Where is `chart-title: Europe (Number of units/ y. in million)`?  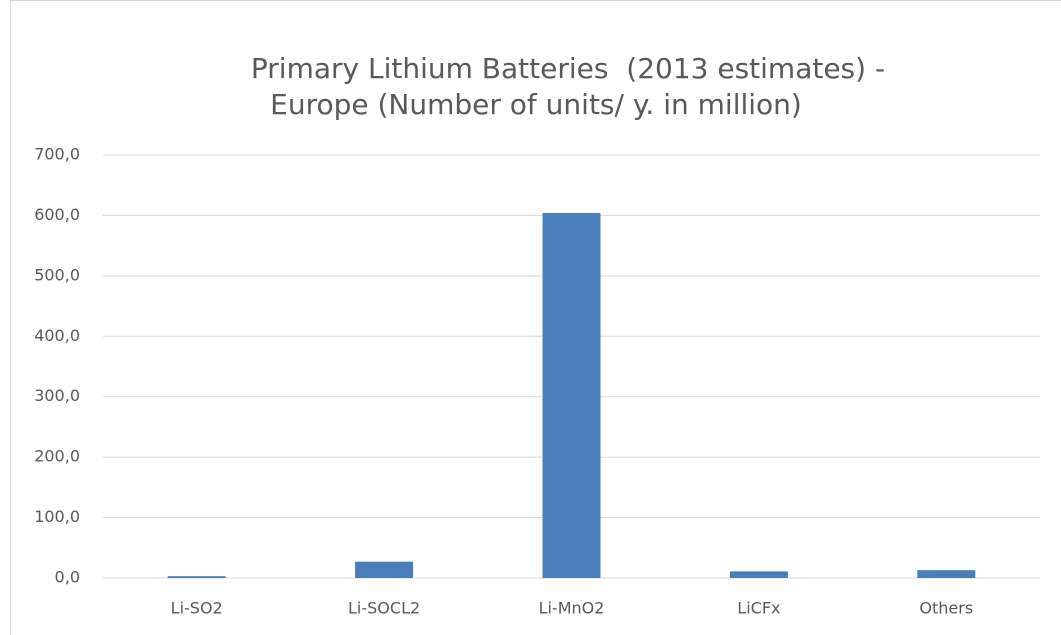 chart-title: Europe (Number of units/ y. in million) is located at coordinates (536, 104).